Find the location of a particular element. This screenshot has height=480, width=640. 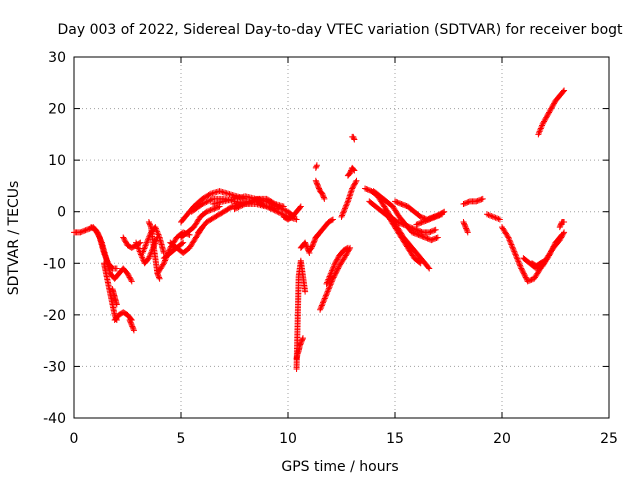

y-tick-label: -20 is located at coordinates (54, 316).